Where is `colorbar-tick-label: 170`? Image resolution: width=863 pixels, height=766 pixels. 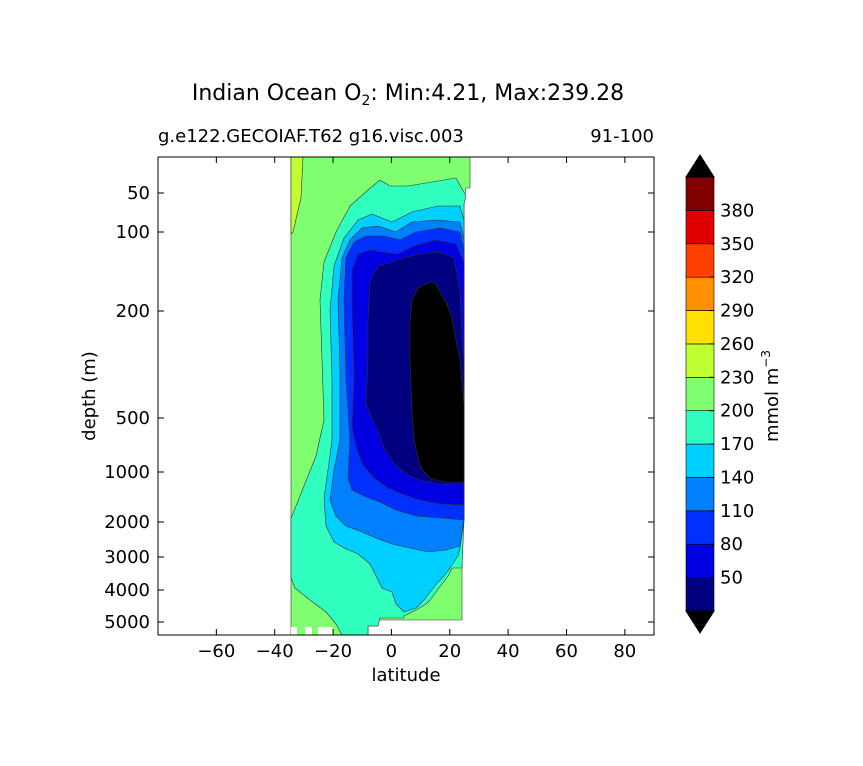 colorbar-tick-label: 170 is located at coordinates (737, 444).